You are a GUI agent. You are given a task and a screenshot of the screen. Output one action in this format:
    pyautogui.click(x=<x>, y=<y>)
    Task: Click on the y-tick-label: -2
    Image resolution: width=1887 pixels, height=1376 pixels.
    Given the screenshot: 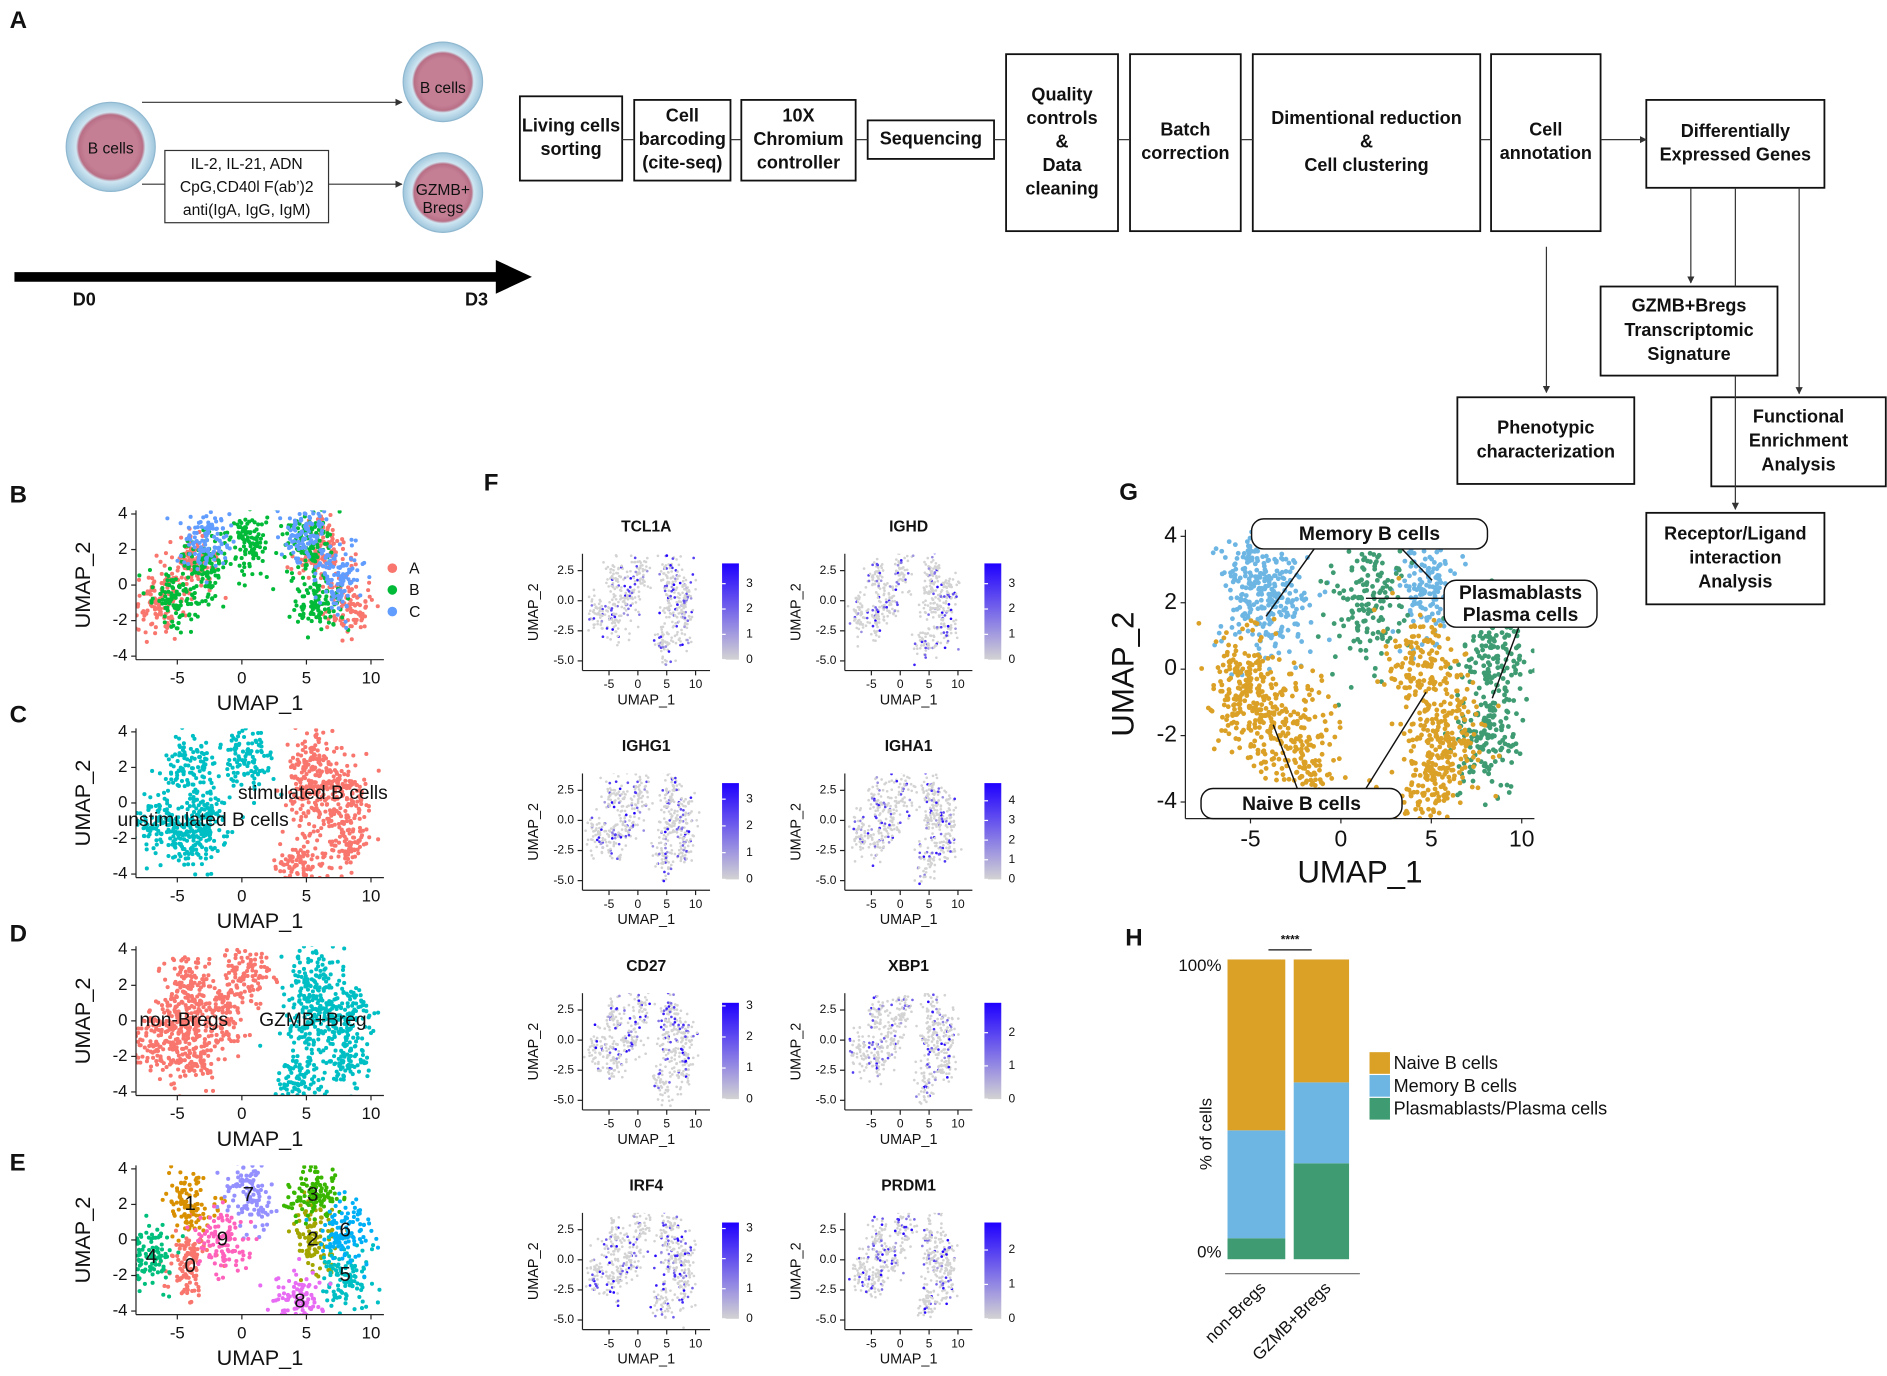 What is the action you would take?
    pyautogui.click(x=120, y=1055)
    